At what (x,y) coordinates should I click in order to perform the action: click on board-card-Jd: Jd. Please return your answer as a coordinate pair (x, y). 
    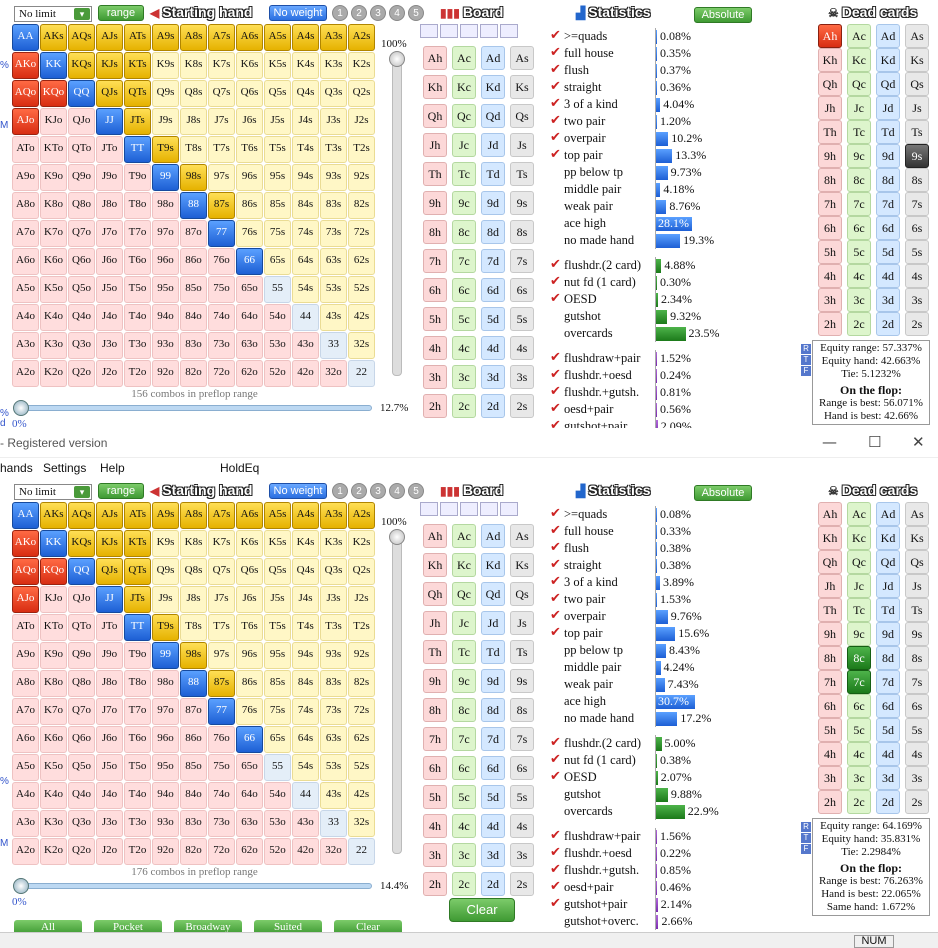
    Looking at the image, I should click on (493, 145).